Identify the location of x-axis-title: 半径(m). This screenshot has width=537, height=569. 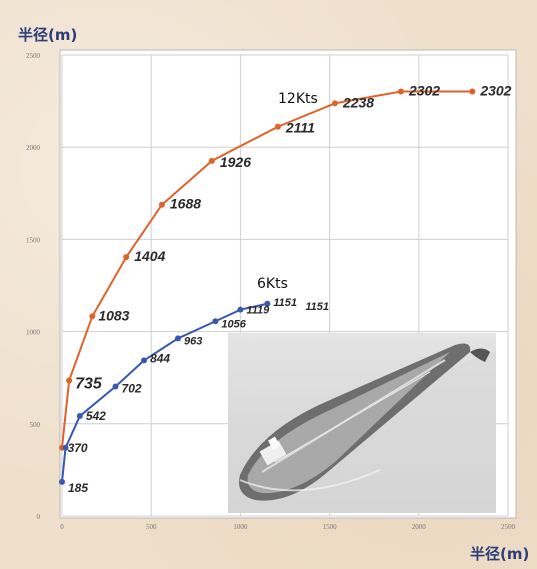
(500, 554).